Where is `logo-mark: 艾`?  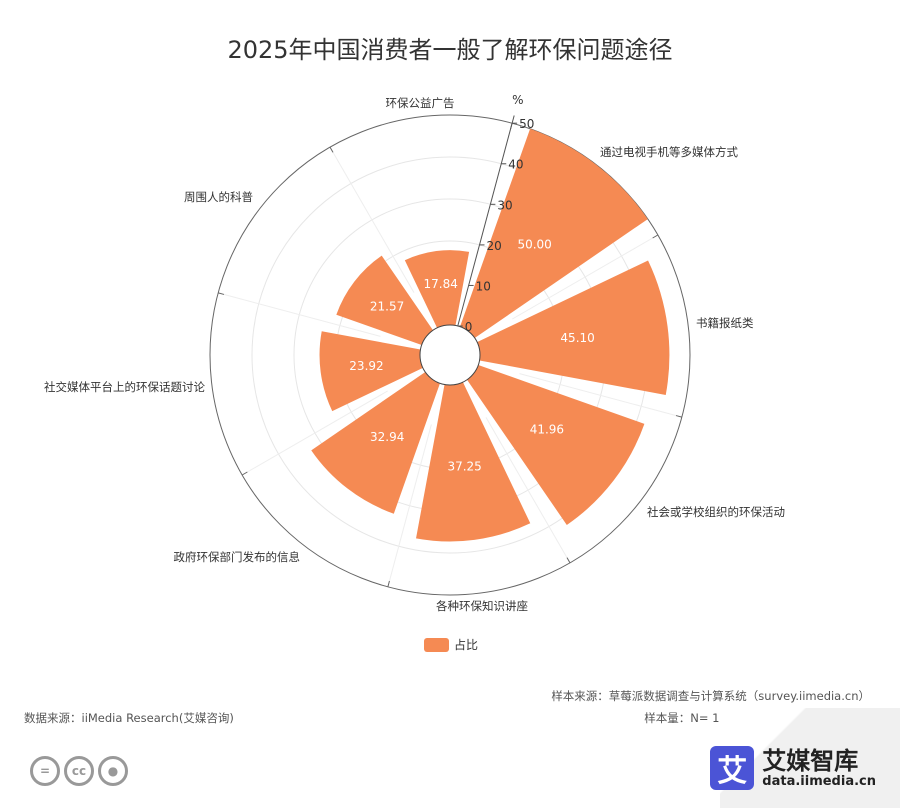 logo-mark: 艾 is located at coordinates (732, 768).